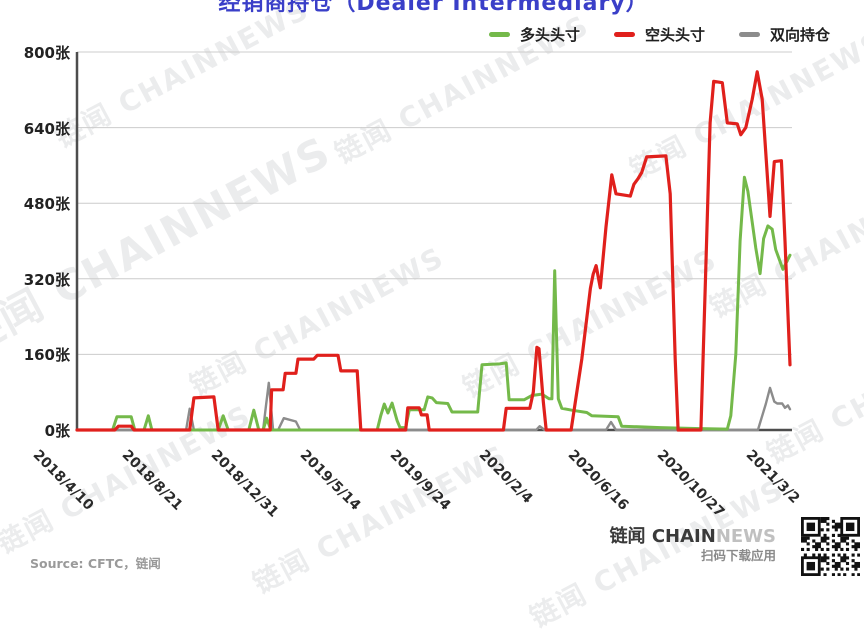  What do you see at coordinates (549, 35) in the screenshot?
I see `legend-label: 多头头寸` at bounding box center [549, 35].